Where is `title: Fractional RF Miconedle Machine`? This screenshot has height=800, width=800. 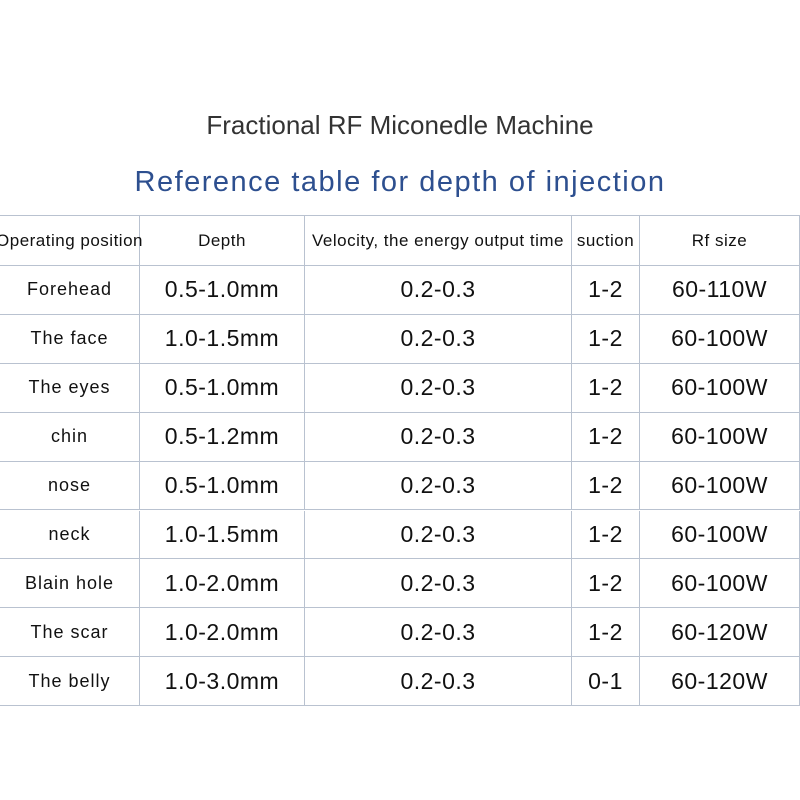
title: Fractional RF Miconedle Machine is located at coordinates (400, 125).